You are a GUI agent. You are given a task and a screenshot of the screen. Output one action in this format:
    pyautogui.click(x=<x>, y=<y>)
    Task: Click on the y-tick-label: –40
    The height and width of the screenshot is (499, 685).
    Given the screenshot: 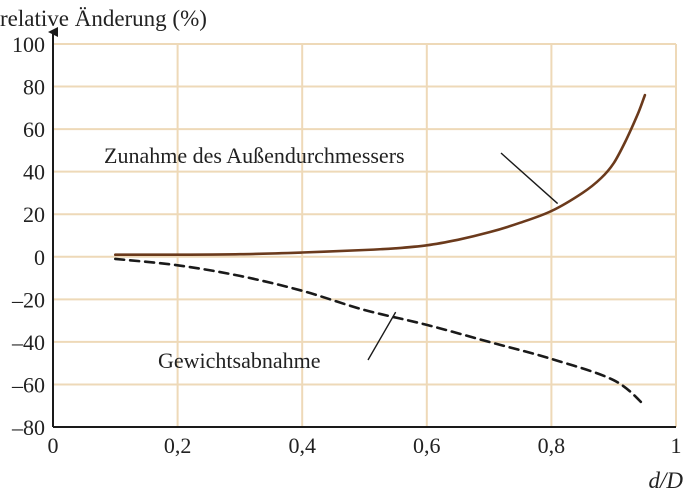 What is the action you would take?
    pyautogui.click(x=28, y=342)
    